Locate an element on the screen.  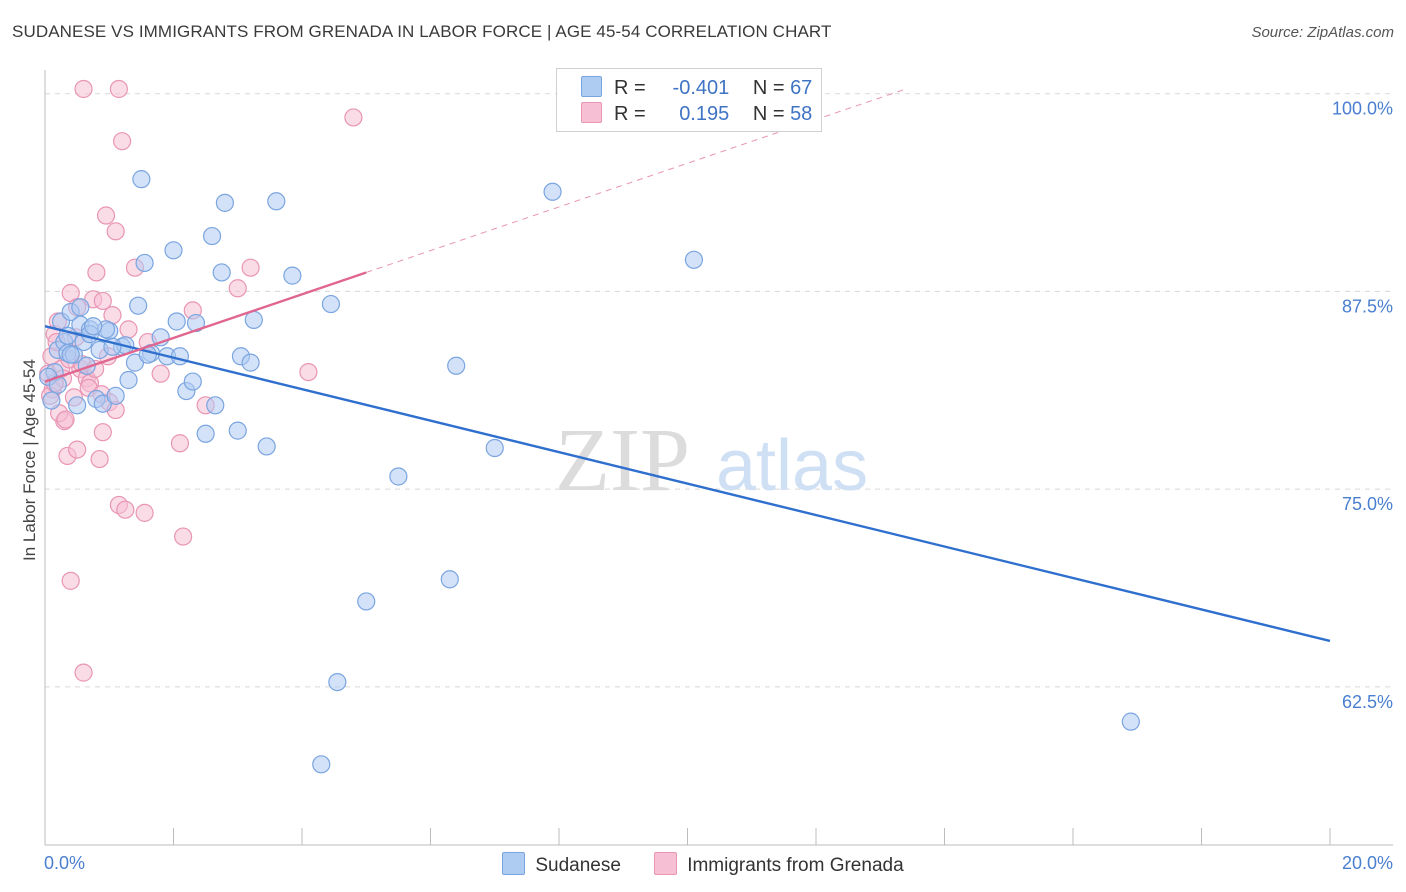
legend-swatch-blue is located at coordinates (591, 86).